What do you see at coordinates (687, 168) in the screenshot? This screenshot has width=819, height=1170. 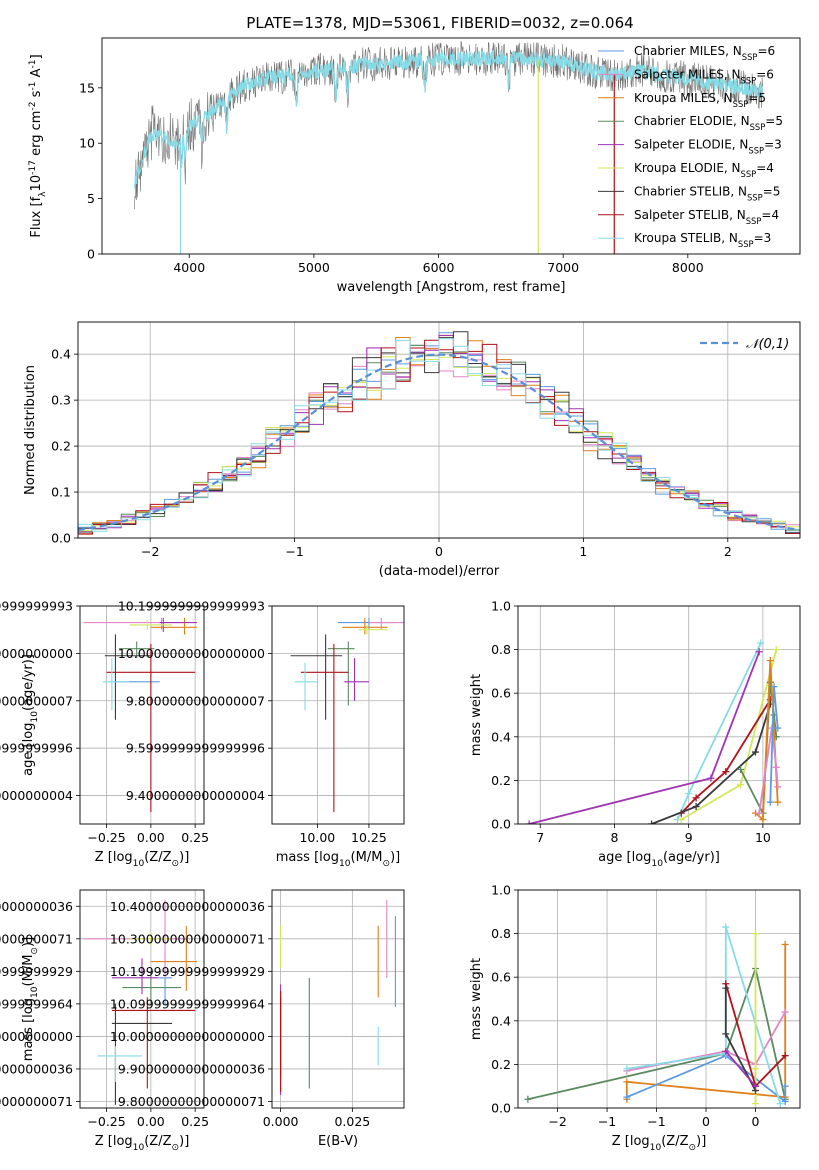 I see `text-span: Kroupa ELODIE, N` at bounding box center [687, 168].